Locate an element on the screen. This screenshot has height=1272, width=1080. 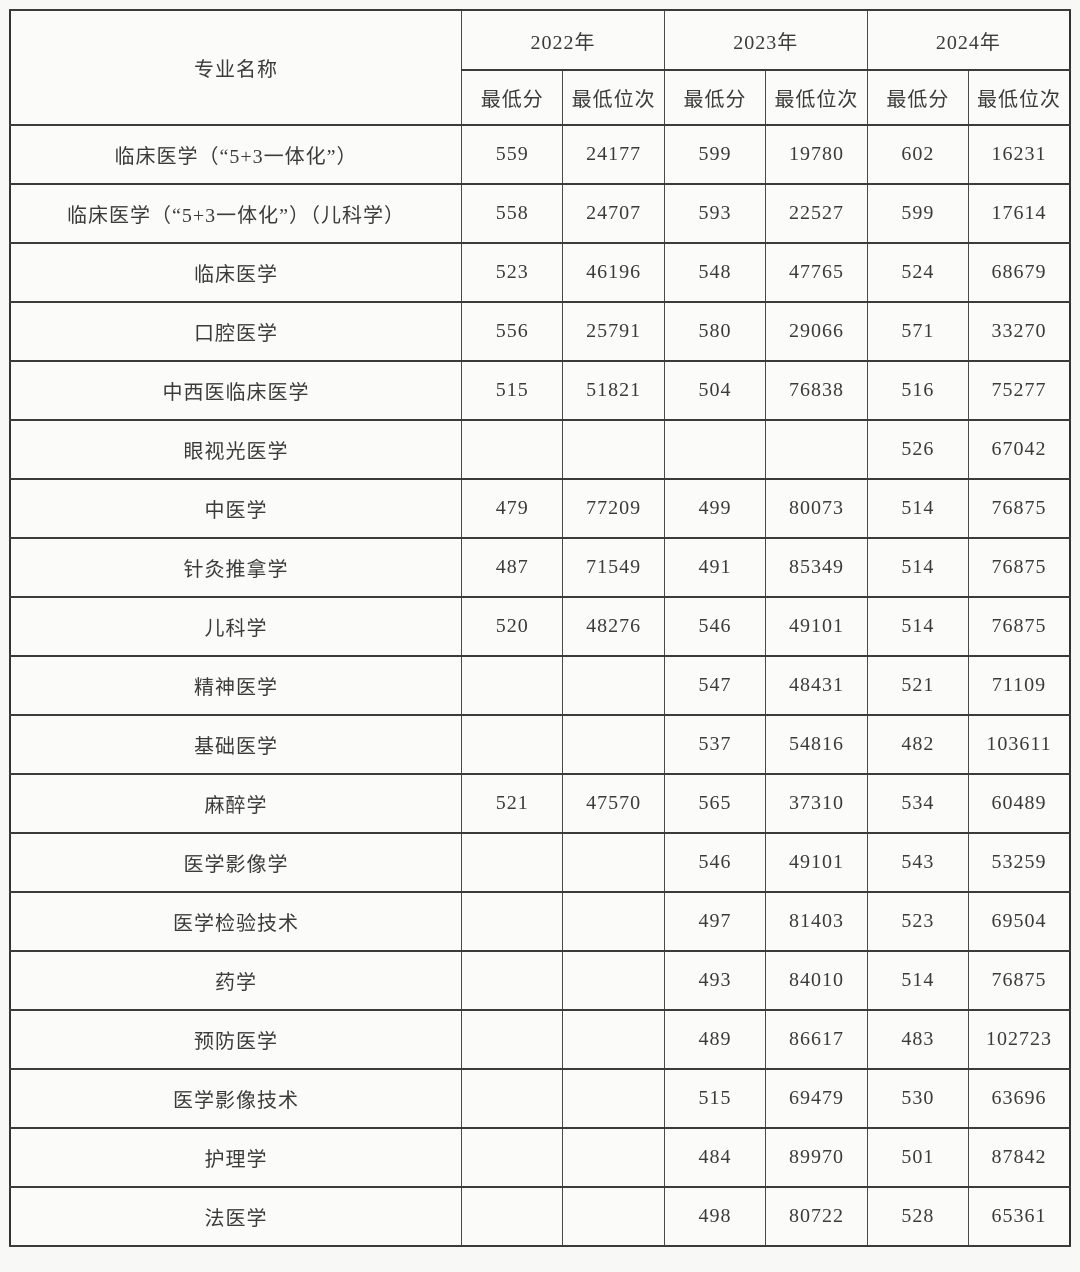
min-rank-cell: 25791 is located at coordinates (613, 331).